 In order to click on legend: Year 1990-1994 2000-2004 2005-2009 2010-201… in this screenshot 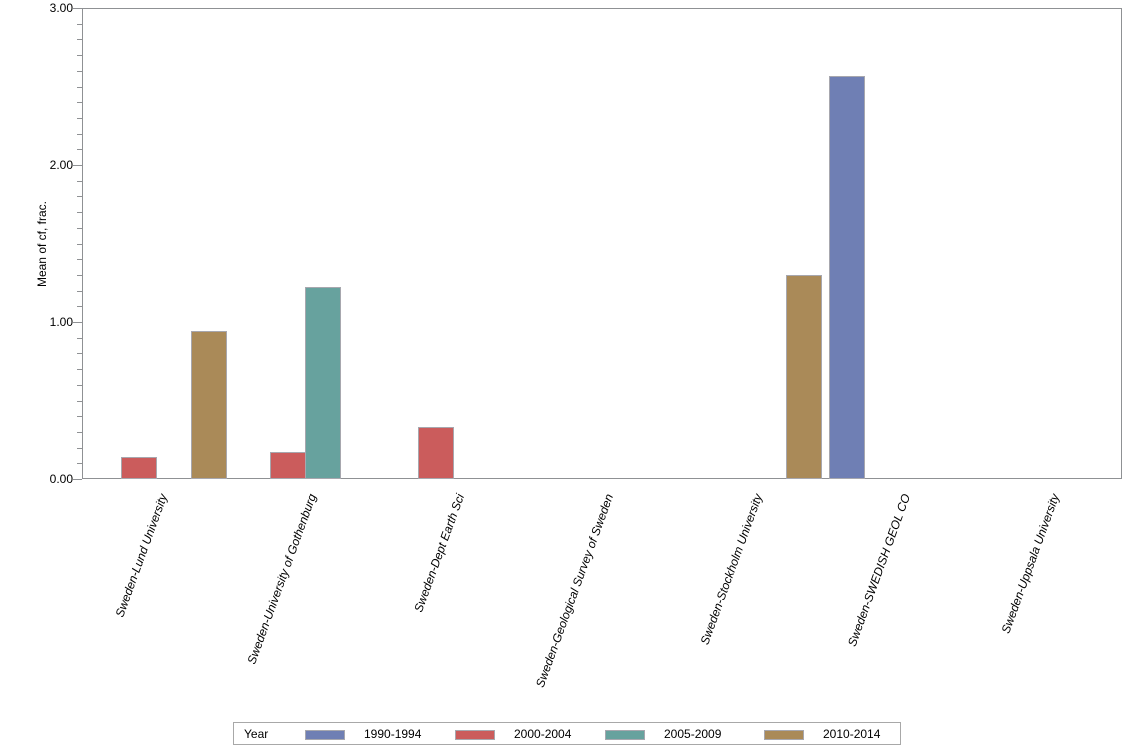, I will do `click(567, 733)`.